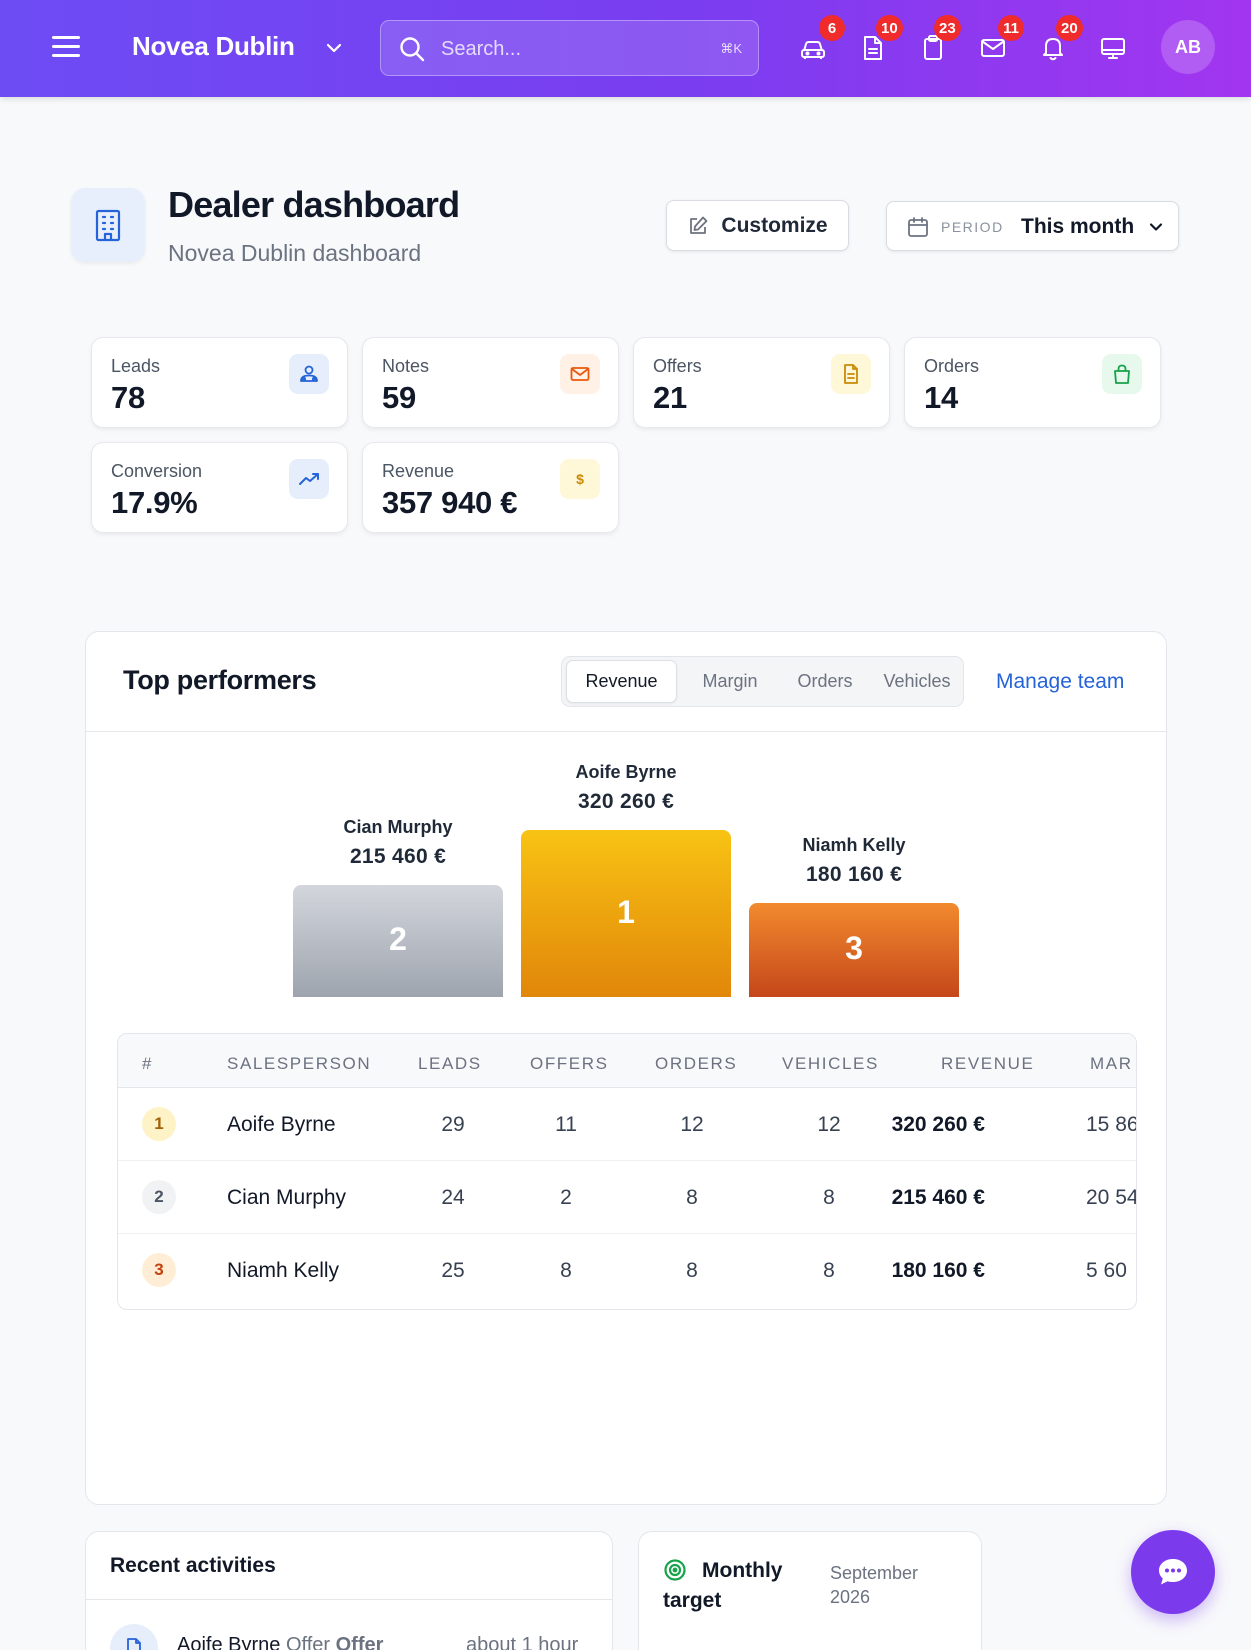 The image size is (1251, 1650). Describe the element at coordinates (219, 487) in the screenshot. I see `kpi-card-conversion: Conversion 17.9%` at that location.